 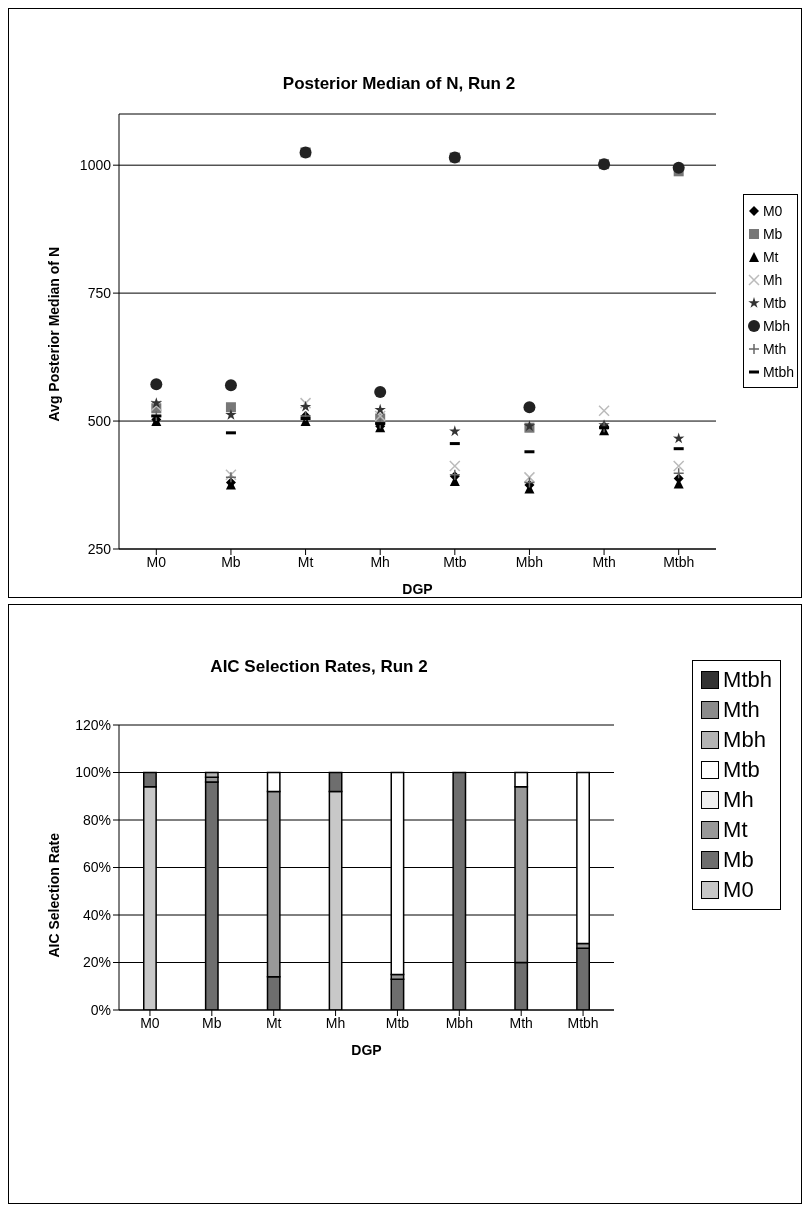 What do you see at coordinates (53, 334) in the screenshot?
I see `y-axis-title: Avg Posterior Median of N` at bounding box center [53, 334].